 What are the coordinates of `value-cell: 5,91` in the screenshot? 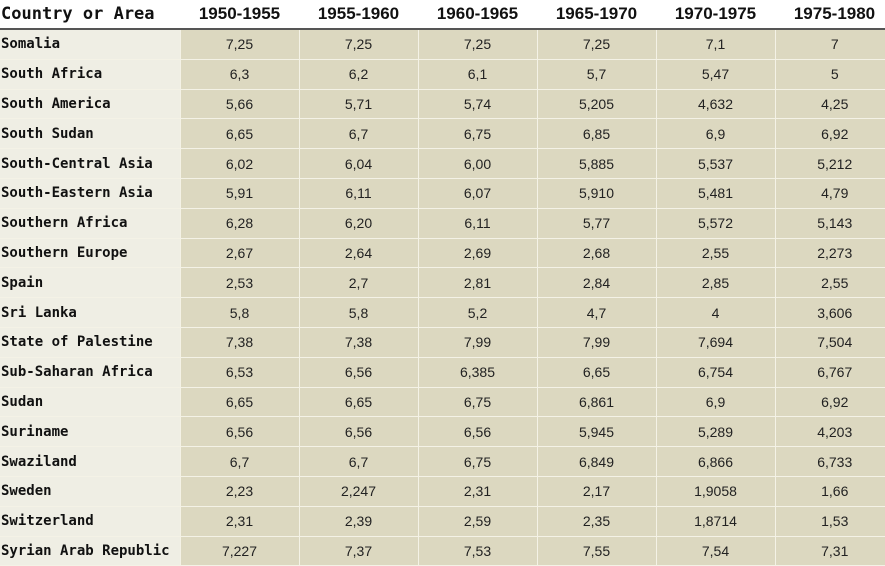 It's located at (239, 193).